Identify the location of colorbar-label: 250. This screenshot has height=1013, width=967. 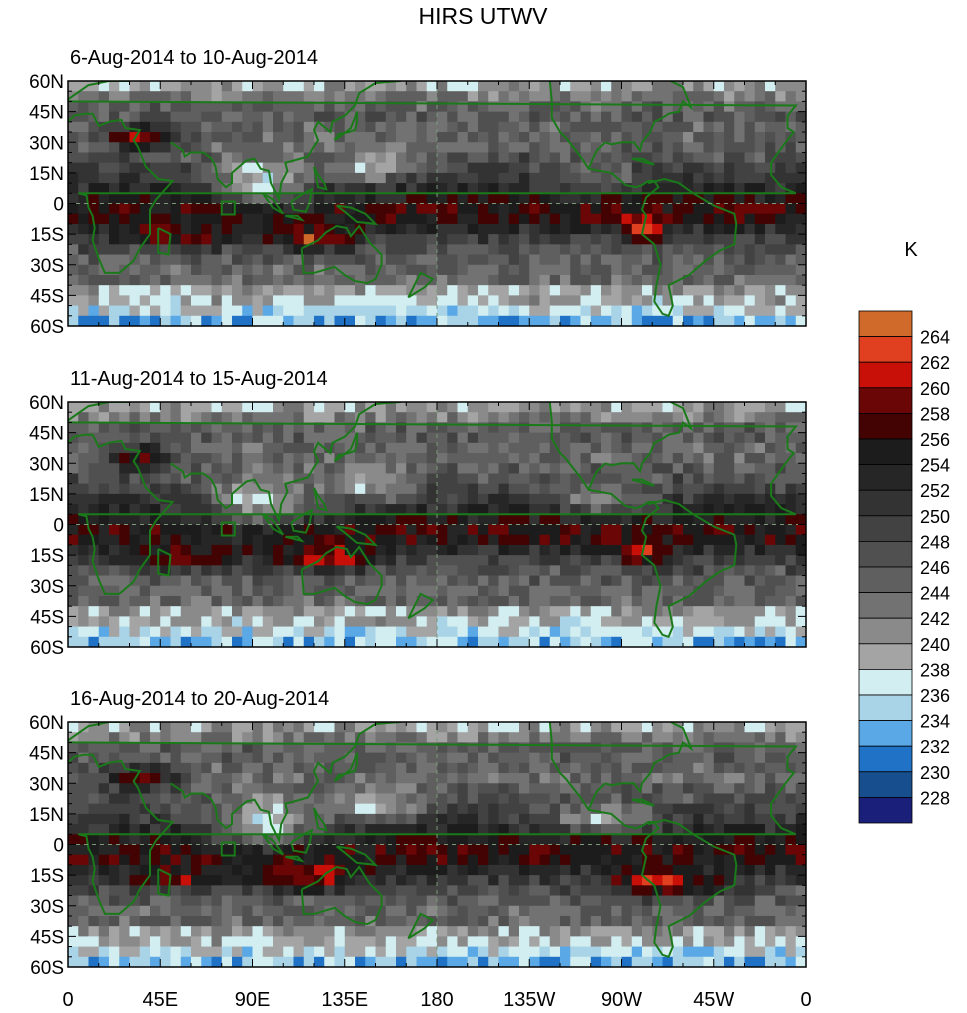
(935, 517).